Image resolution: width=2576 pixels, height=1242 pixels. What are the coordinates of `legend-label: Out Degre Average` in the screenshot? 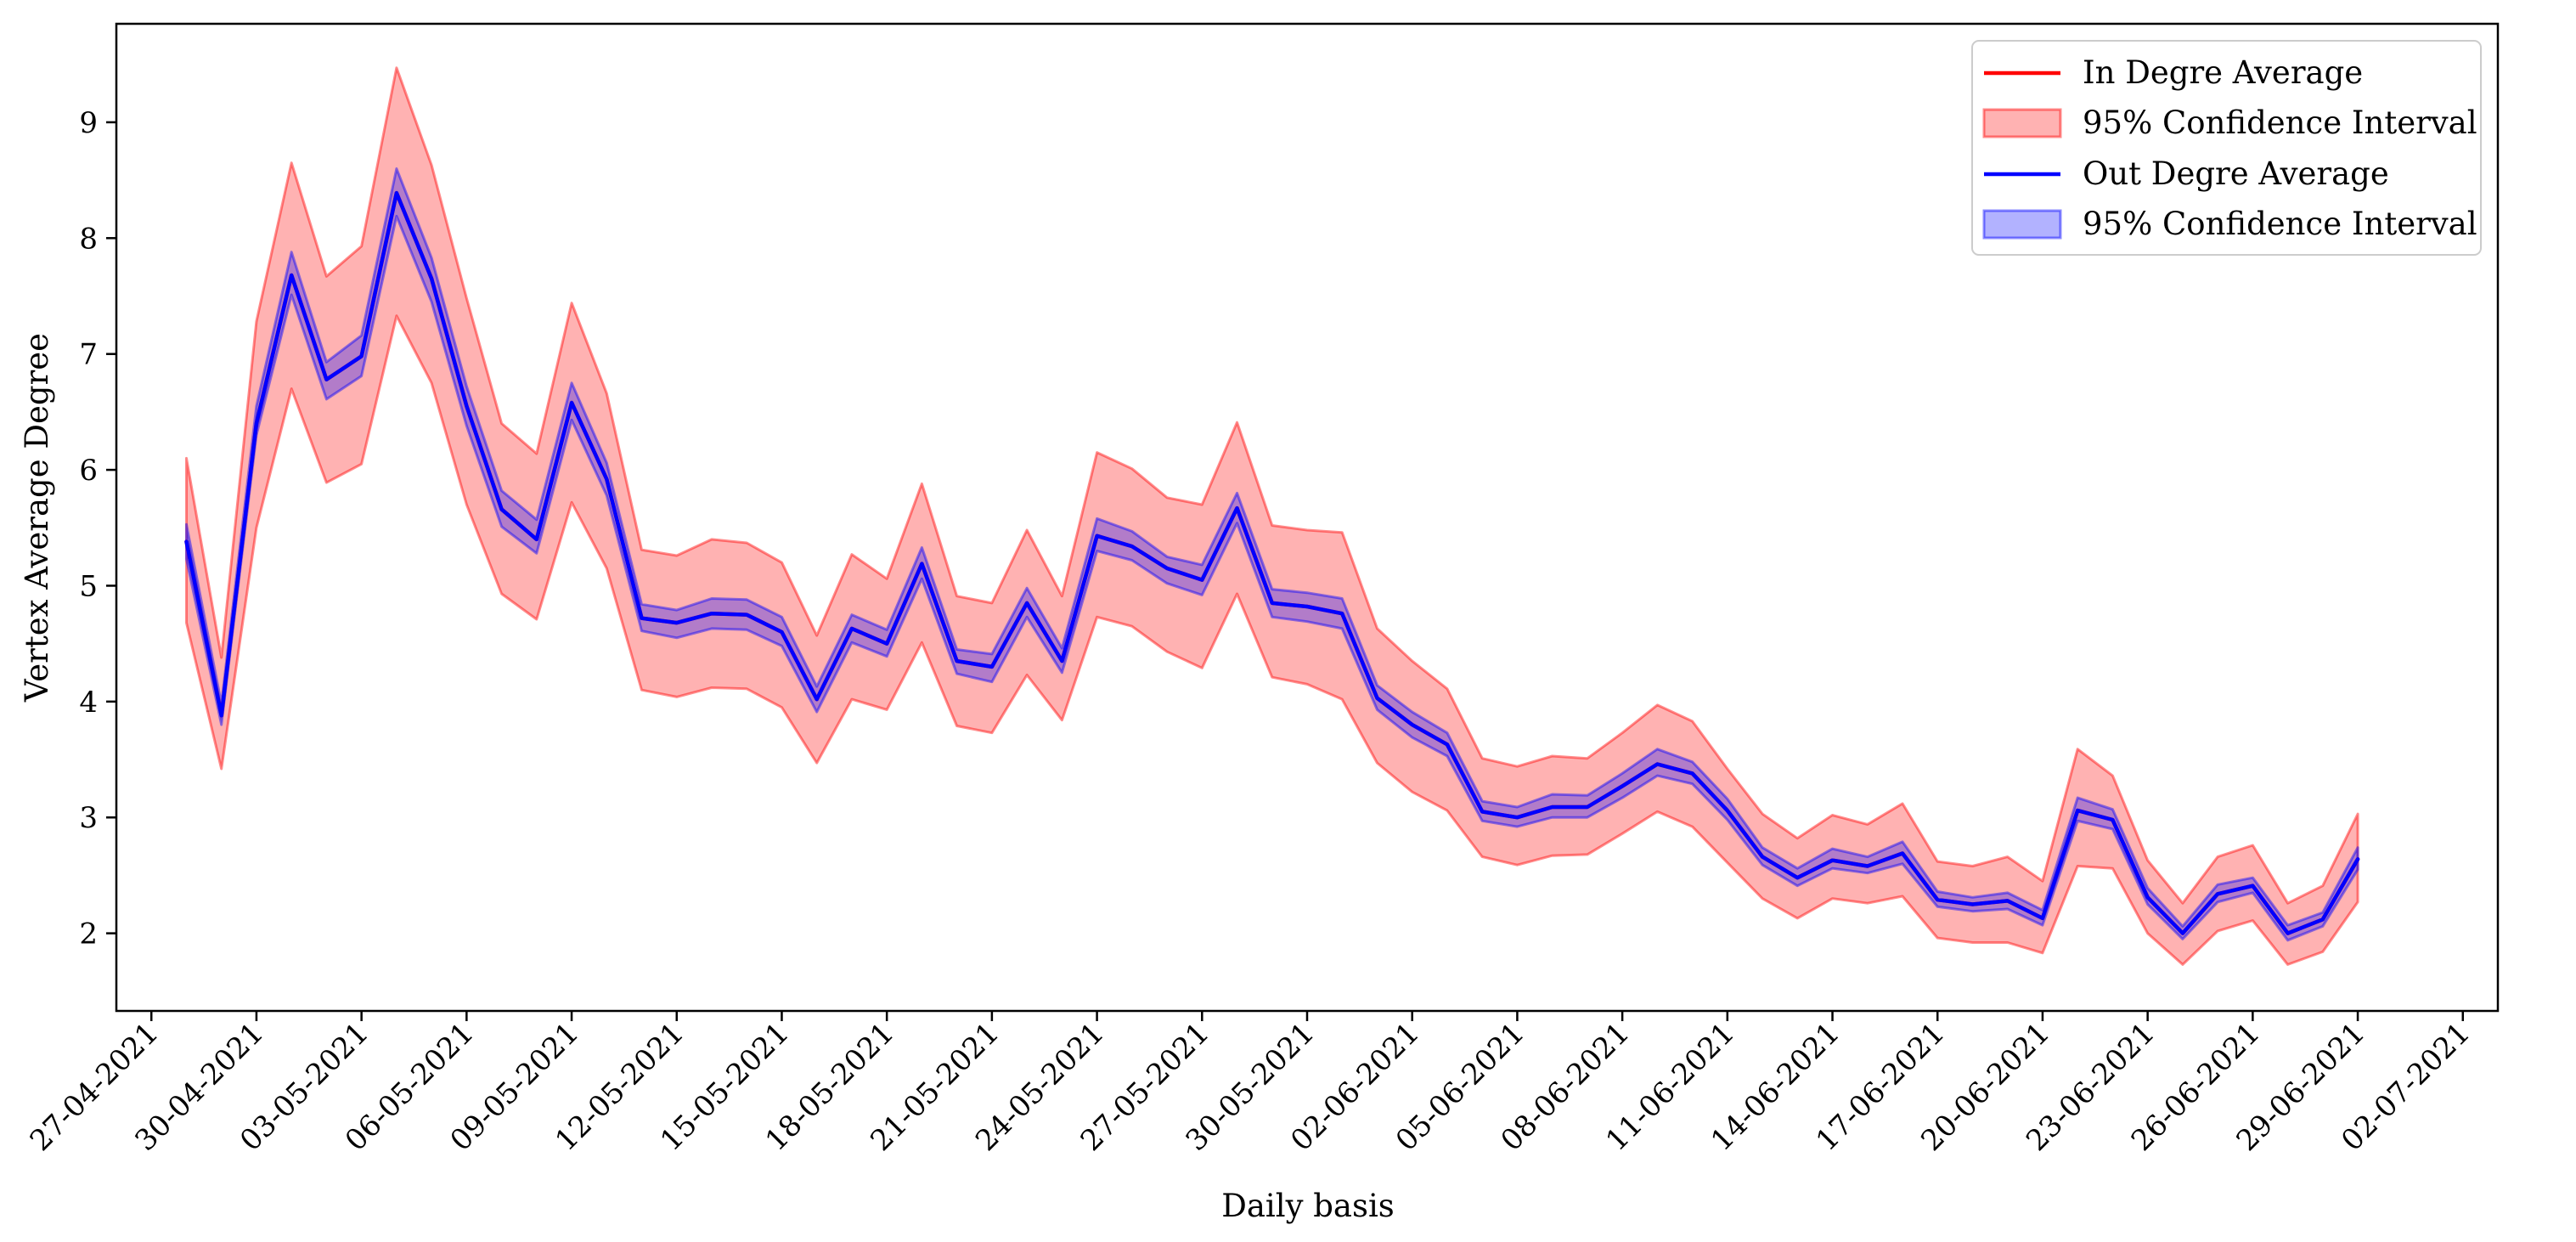 It's located at (2236, 173).